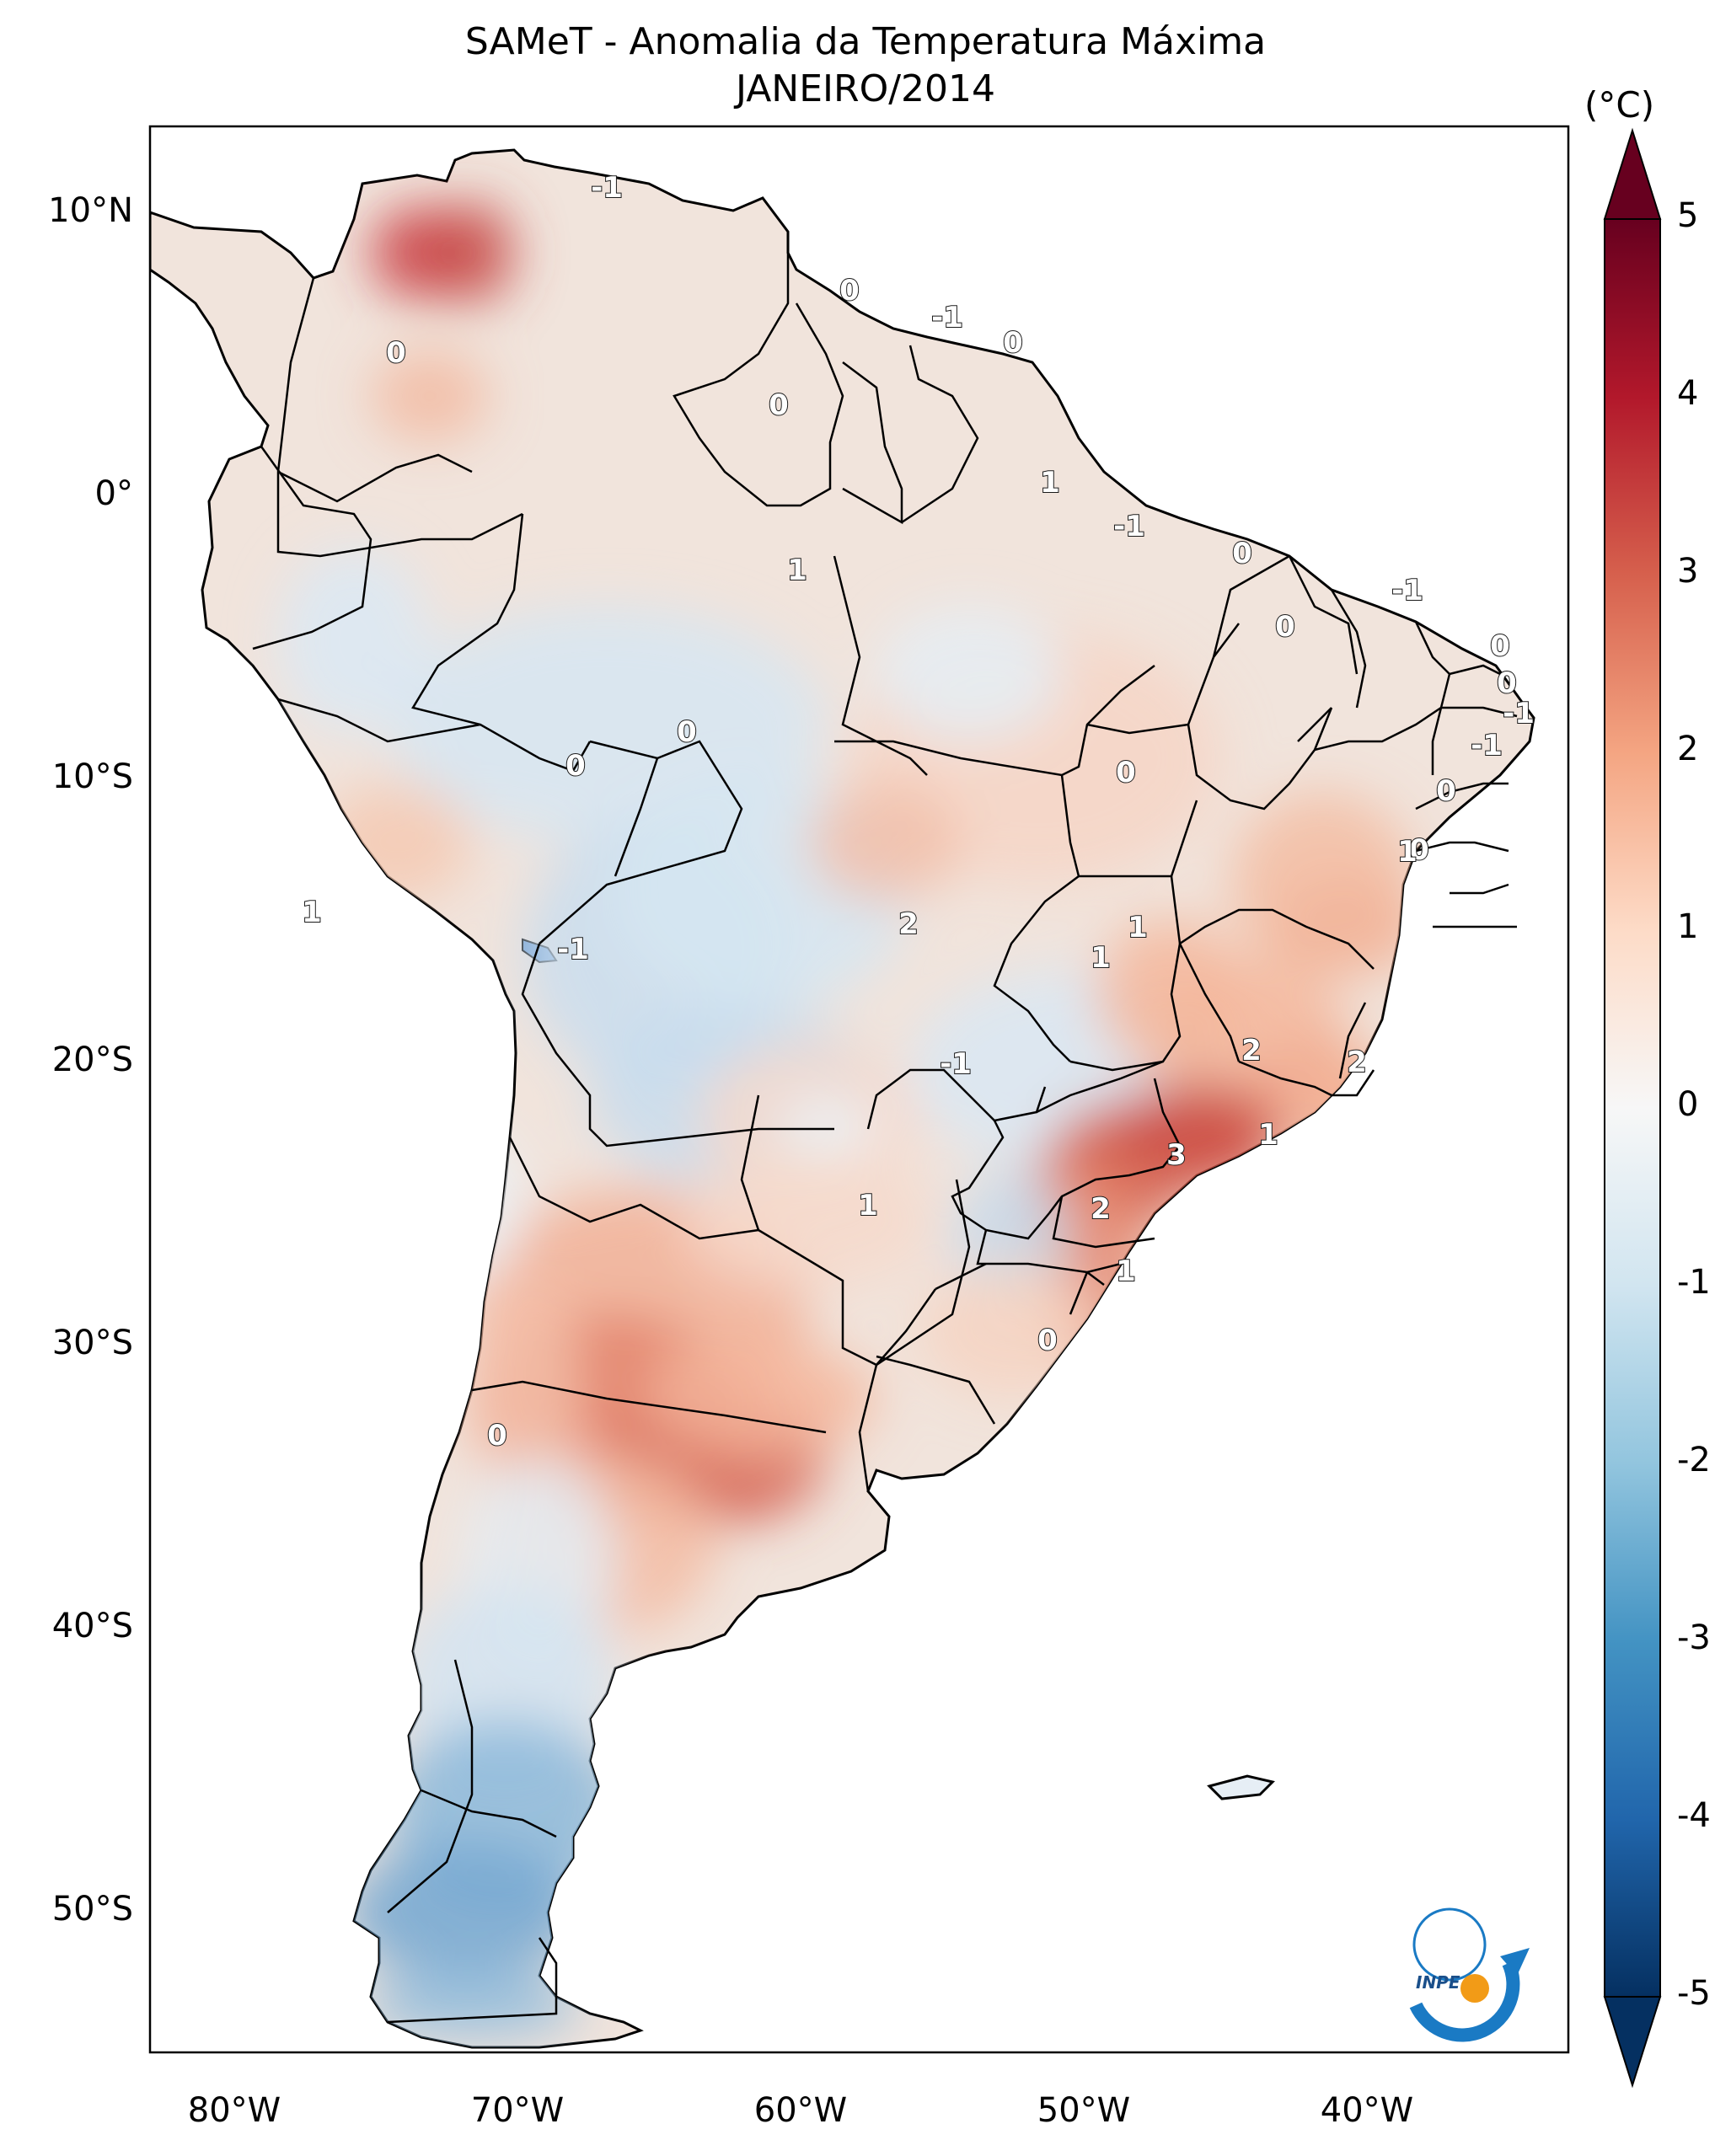 The height and width of the screenshot is (2156, 1731). I want to click on y-tick-label: 40°S, so click(92, 1626).